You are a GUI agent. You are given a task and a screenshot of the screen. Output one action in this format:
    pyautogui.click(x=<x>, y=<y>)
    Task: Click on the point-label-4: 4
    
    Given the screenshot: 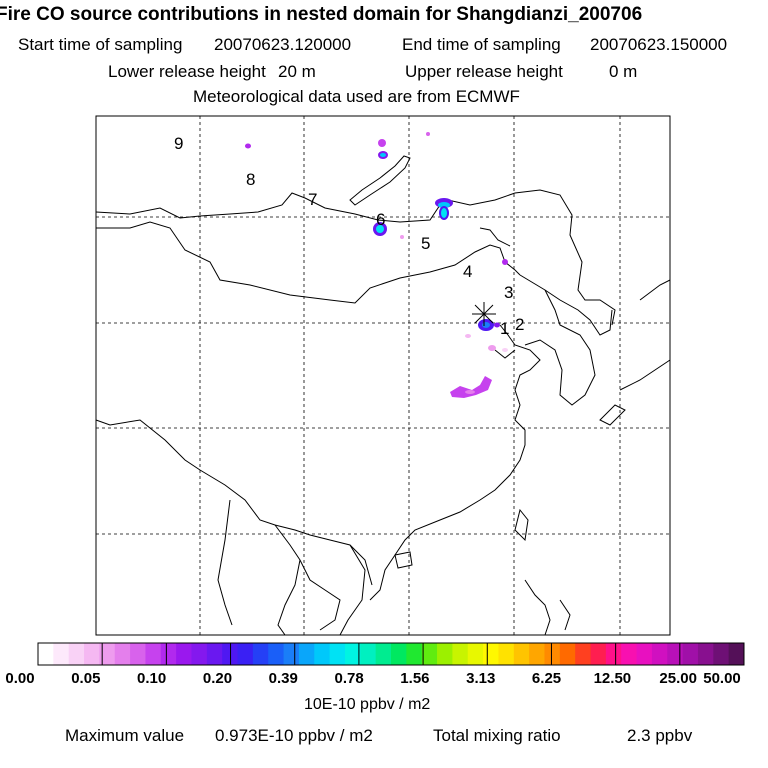 What is the action you would take?
    pyautogui.click(x=467, y=271)
    